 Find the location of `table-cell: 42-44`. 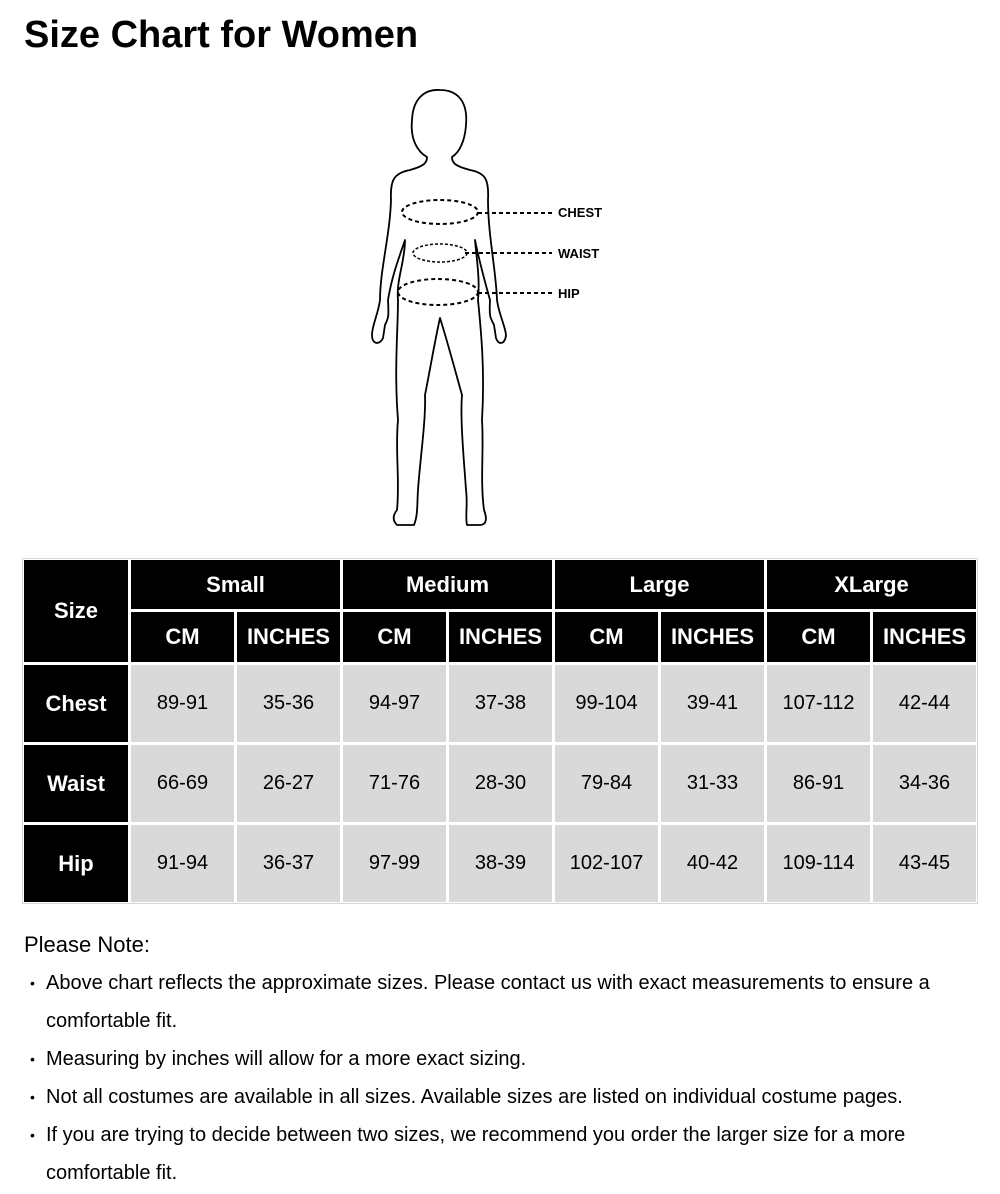

table-cell: 42-44 is located at coordinates (924, 703).